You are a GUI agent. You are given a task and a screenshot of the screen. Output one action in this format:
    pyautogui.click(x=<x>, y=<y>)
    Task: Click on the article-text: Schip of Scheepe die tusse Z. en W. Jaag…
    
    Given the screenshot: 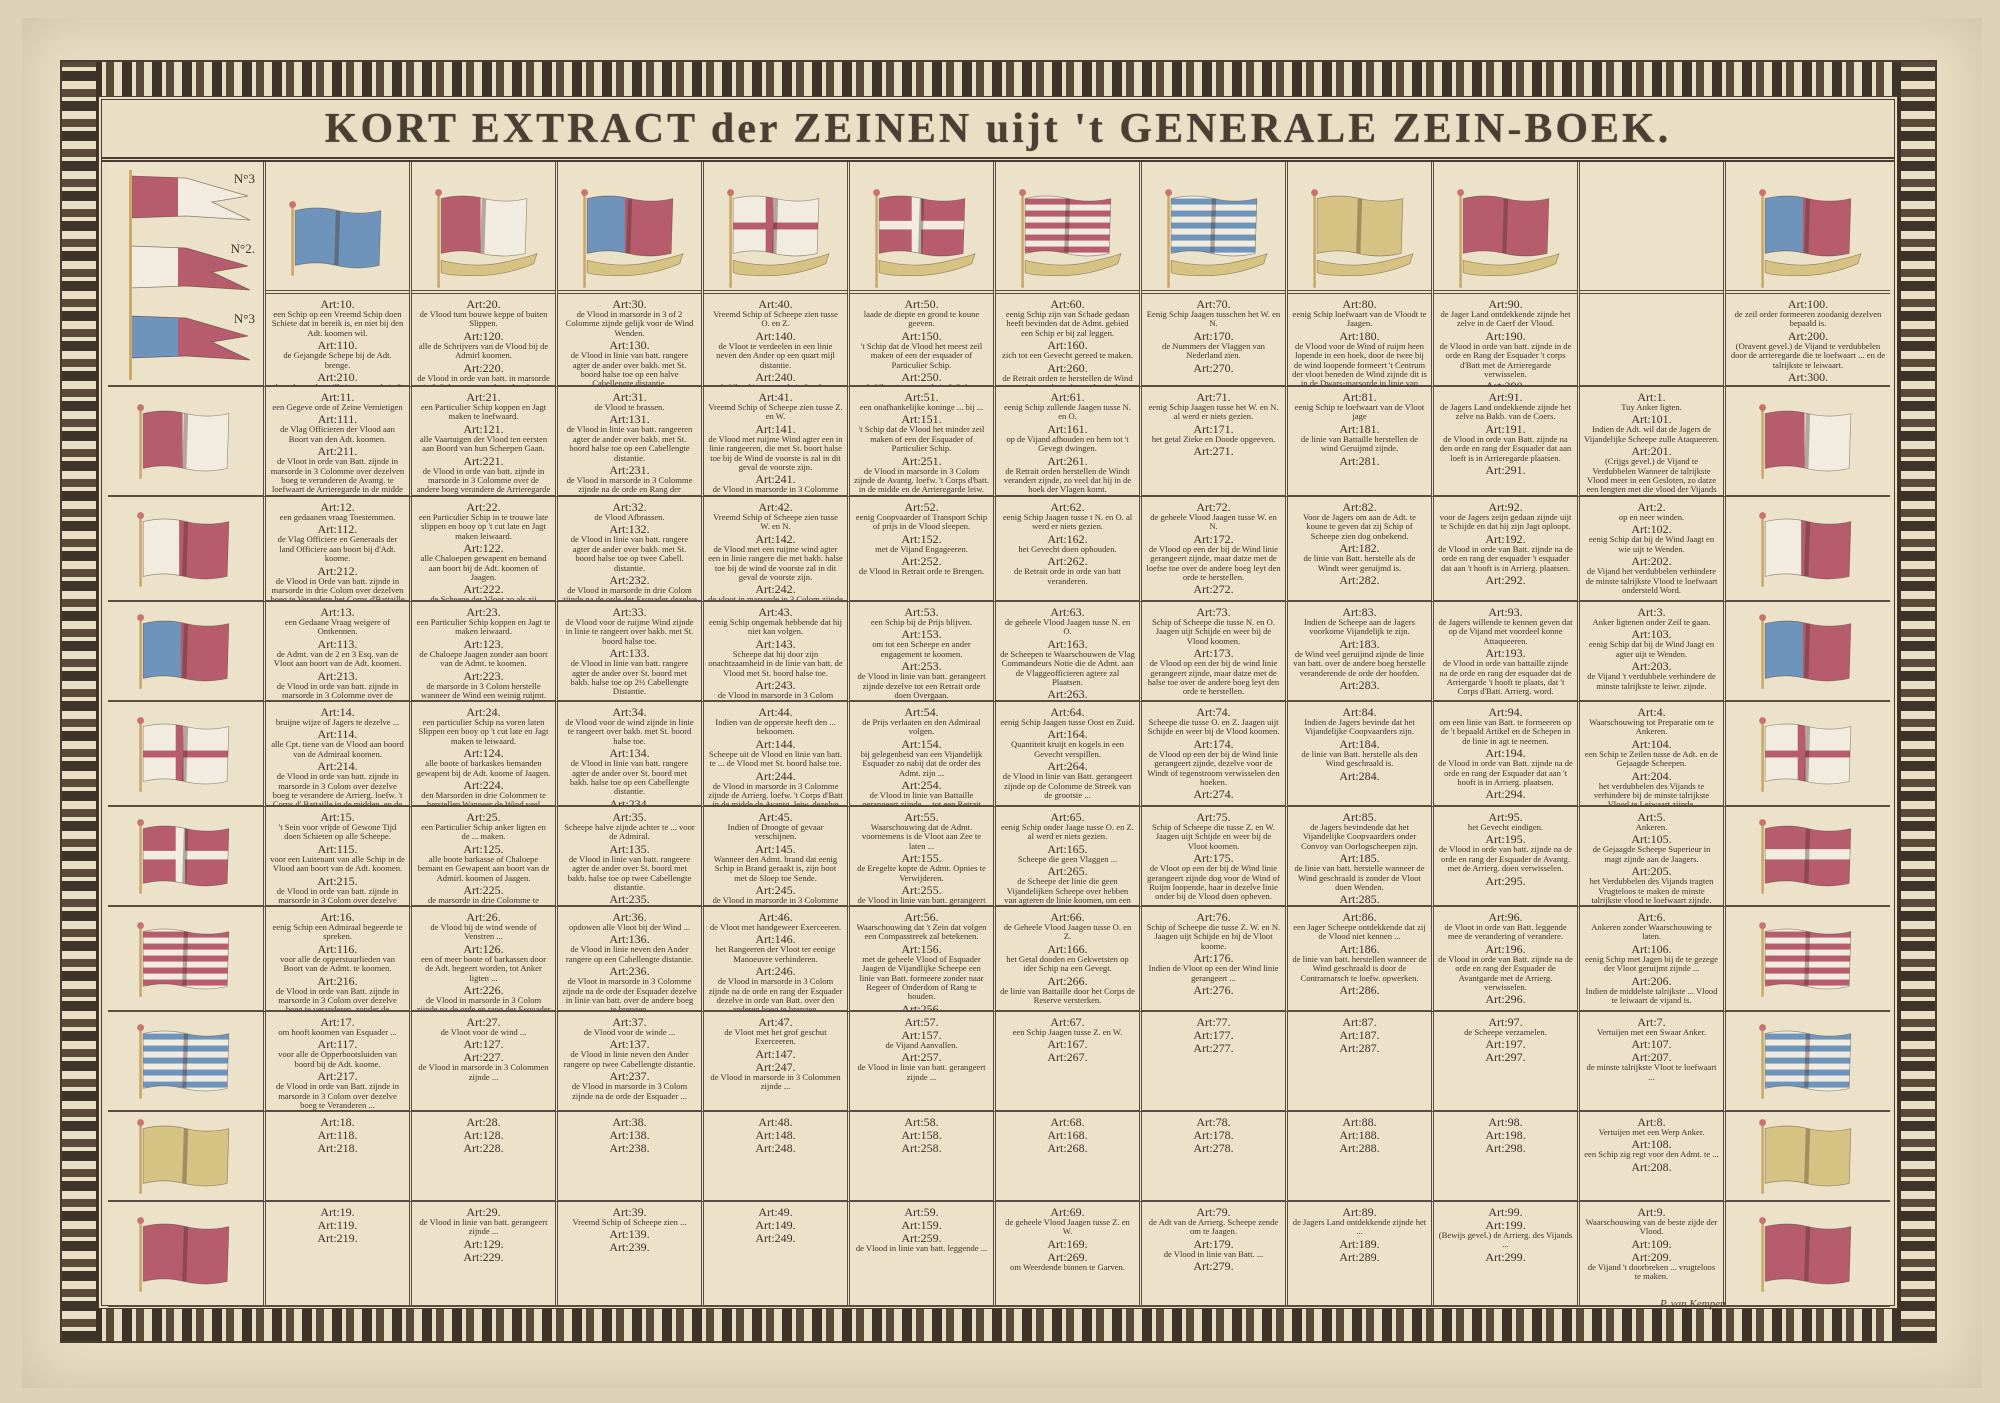 What is the action you would take?
    pyautogui.click(x=1213, y=837)
    